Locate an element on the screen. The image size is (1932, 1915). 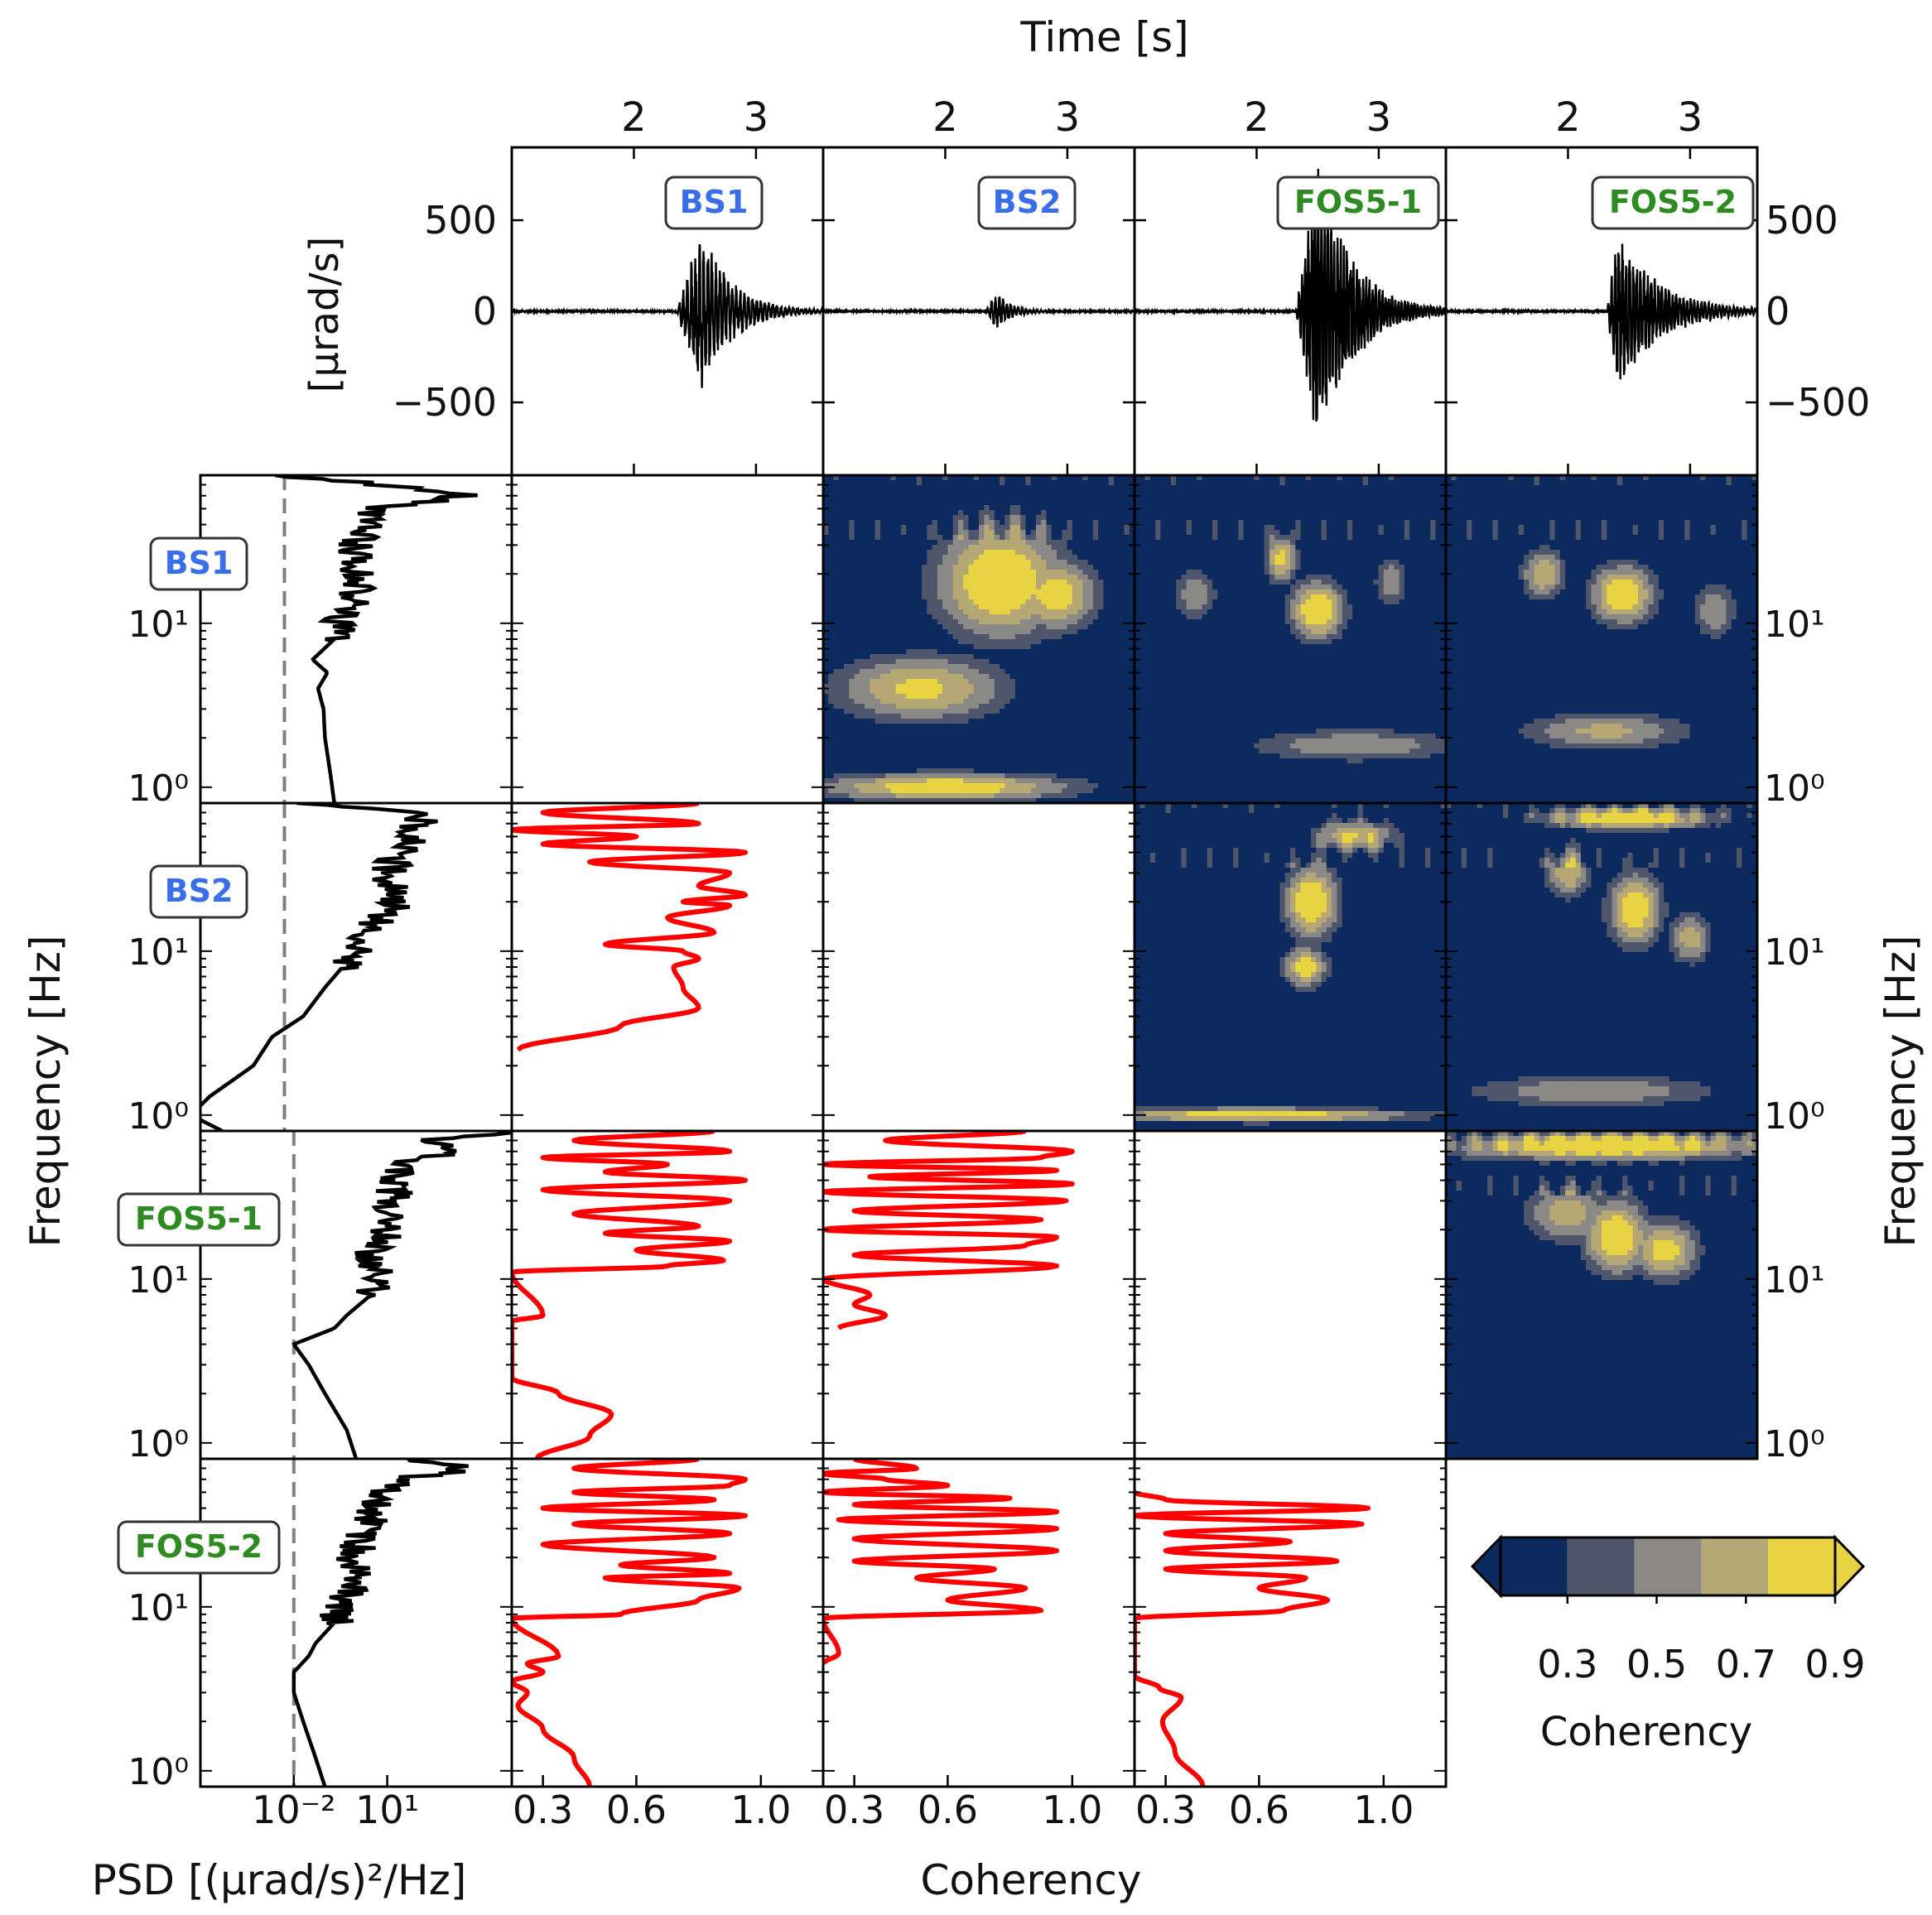
time-tick-label: 2 is located at coordinates (1257, 118).